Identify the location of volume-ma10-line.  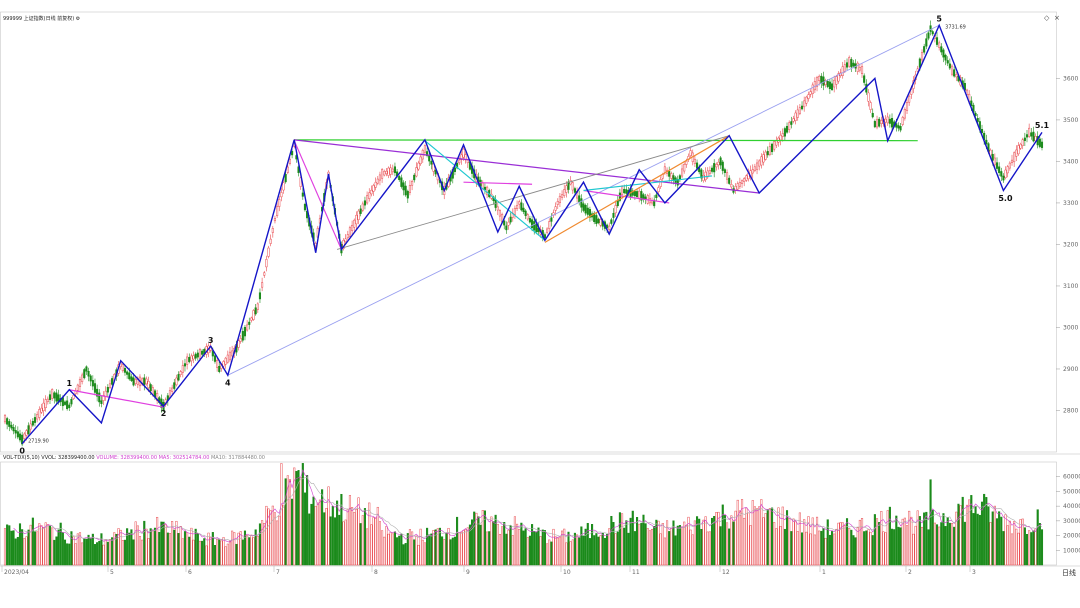
(533, 508).